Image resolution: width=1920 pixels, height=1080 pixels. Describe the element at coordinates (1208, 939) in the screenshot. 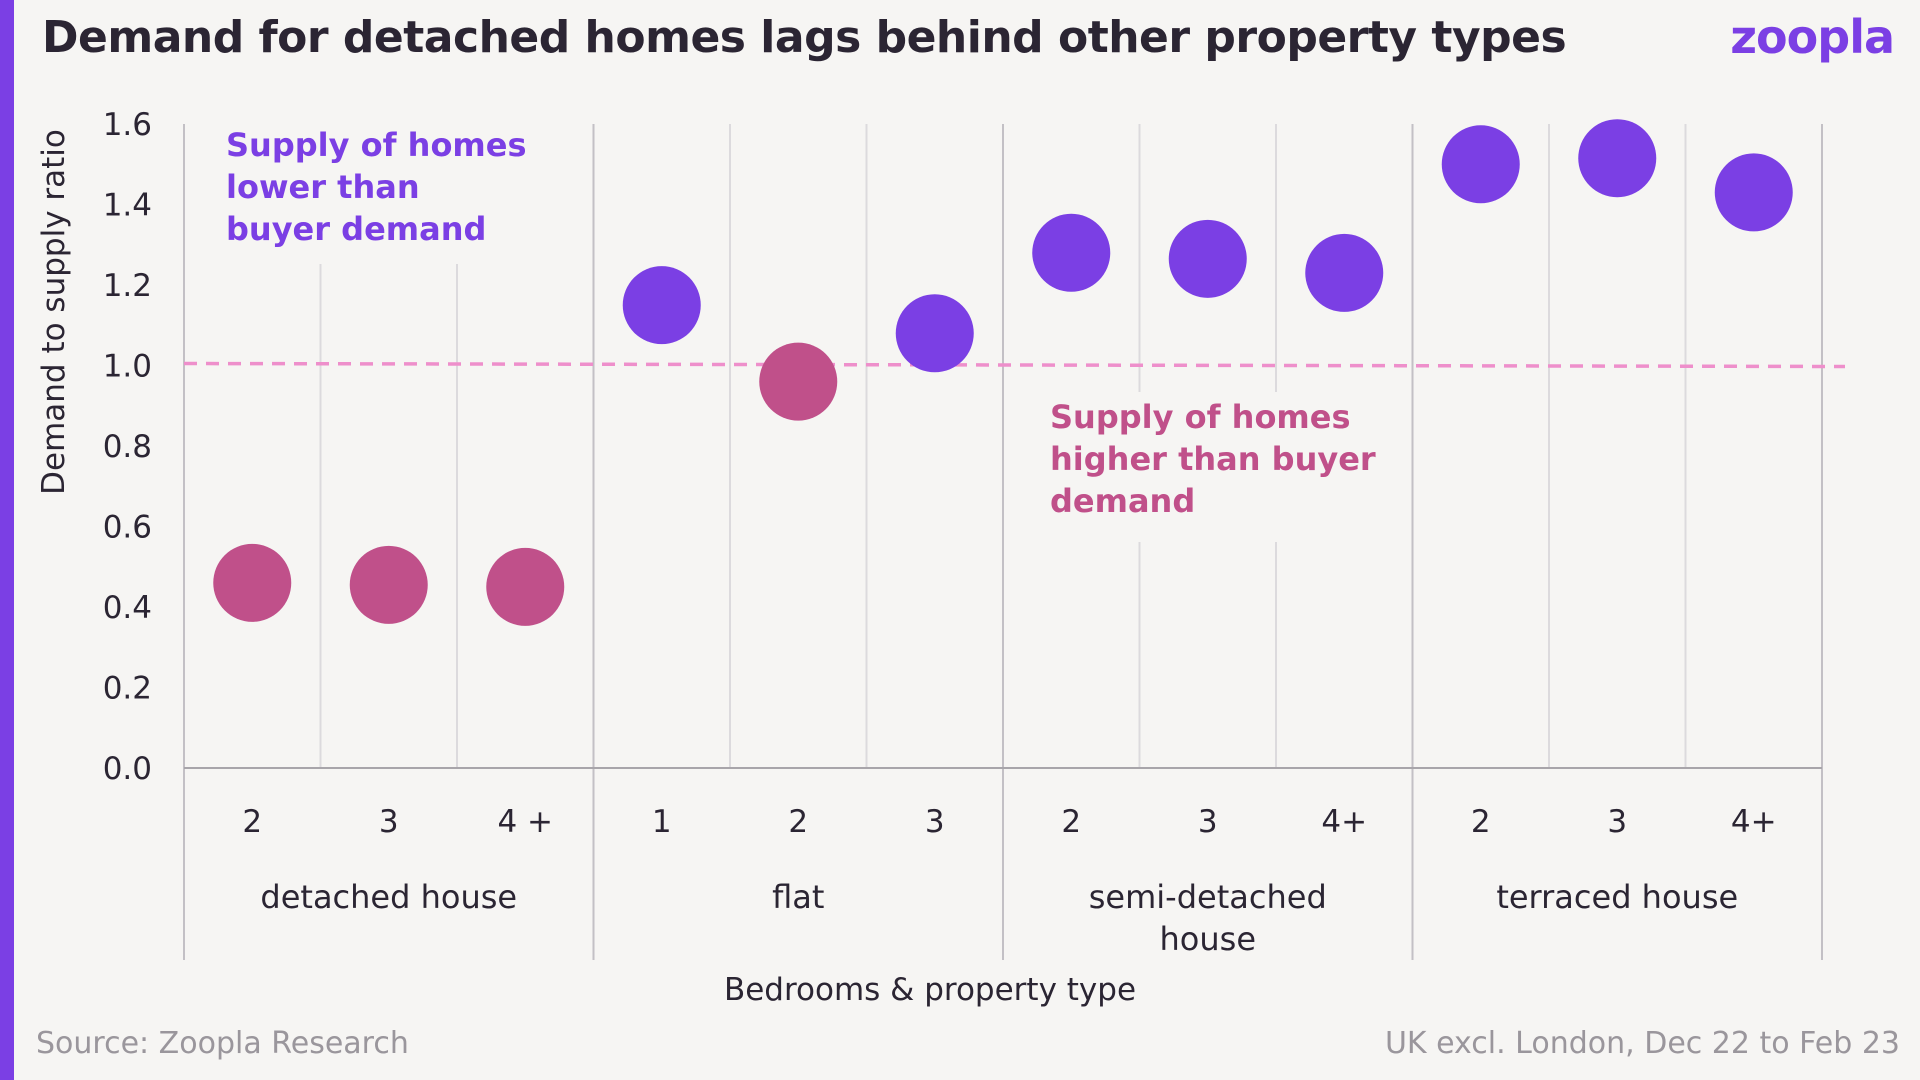

I see `group-label: house` at that location.